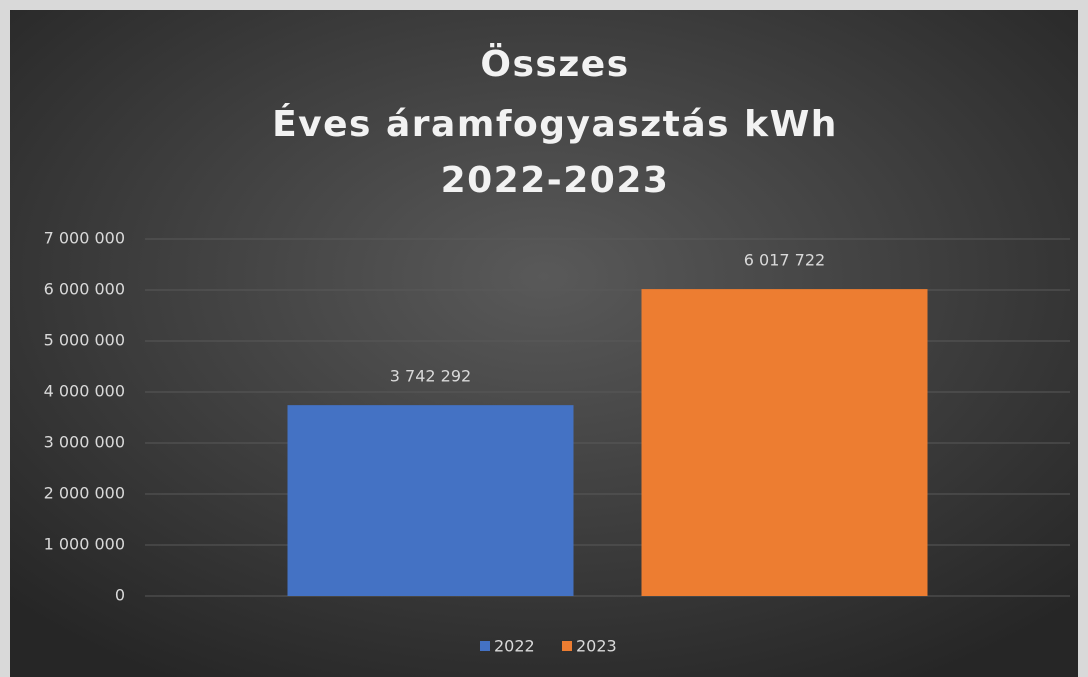 The image size is (1088, 677). What do you see at coordinates (84, 391) in the screenshot?
I see `y-tick-label: 4 000 000` at bounding box center [84, 391].